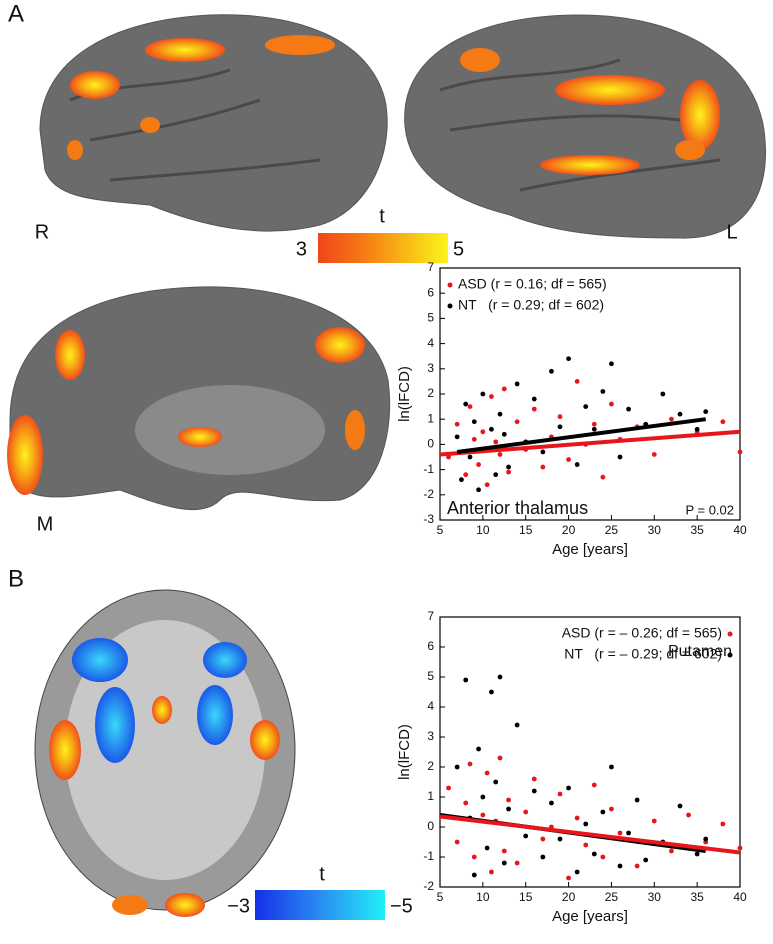 This screenshot has height=944, width=773. Describe the element at coordinates (642, 633) in the screenshot. I see `legend-label: ASD (r = – 0.26; df = 565)` at that location.